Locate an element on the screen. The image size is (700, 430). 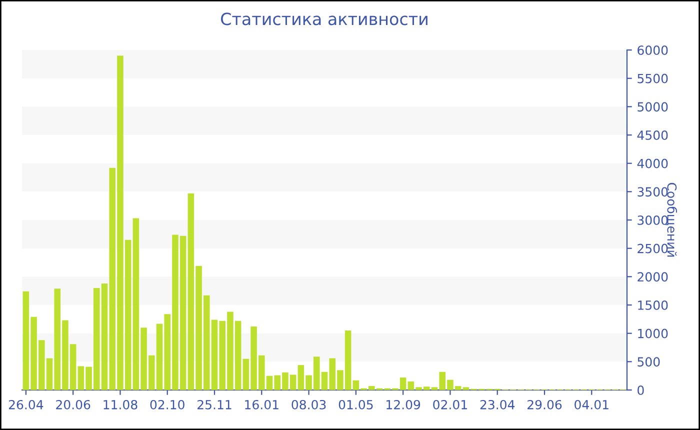
y-tick-label: 5000 is located at coordinates (653, 107).